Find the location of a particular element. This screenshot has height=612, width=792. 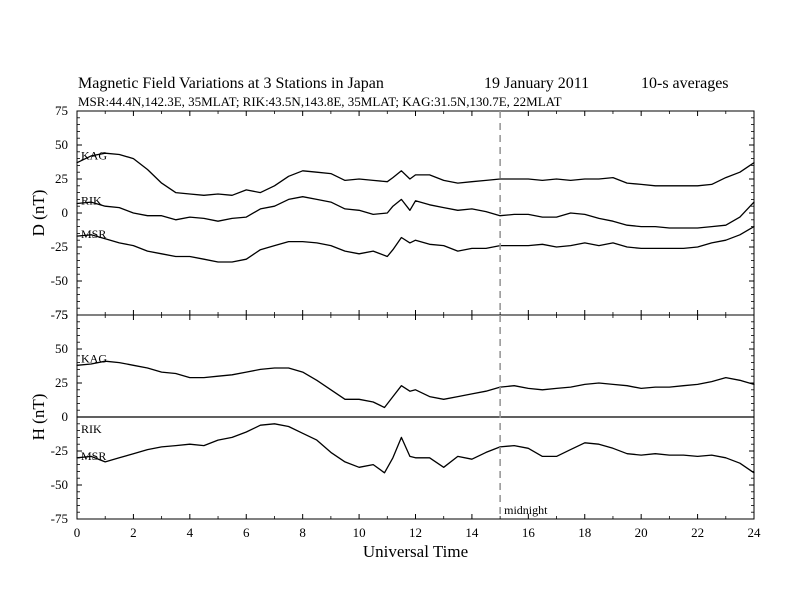

d-series-line-rik is located at coordinates (415, 212).